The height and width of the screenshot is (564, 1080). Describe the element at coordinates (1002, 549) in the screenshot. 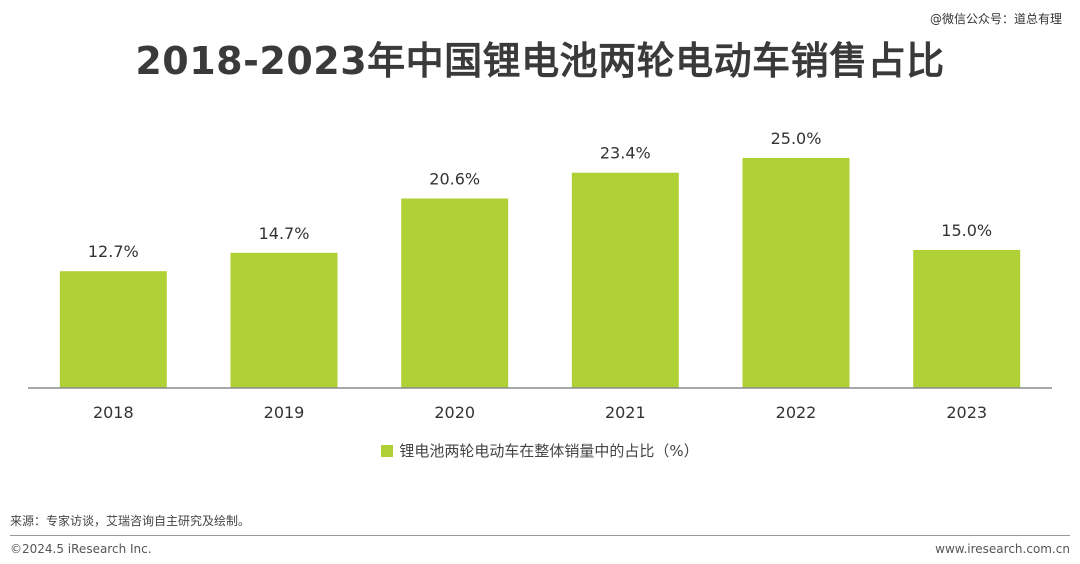

I see `site-url: www.iresearch.com.cn` at that location.